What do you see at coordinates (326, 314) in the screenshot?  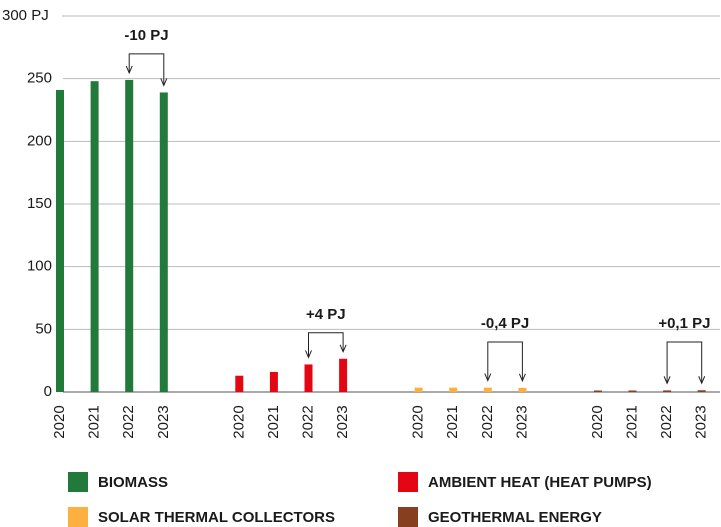 I see `change-label: +4 PJ` at bounding box center [326, 314].